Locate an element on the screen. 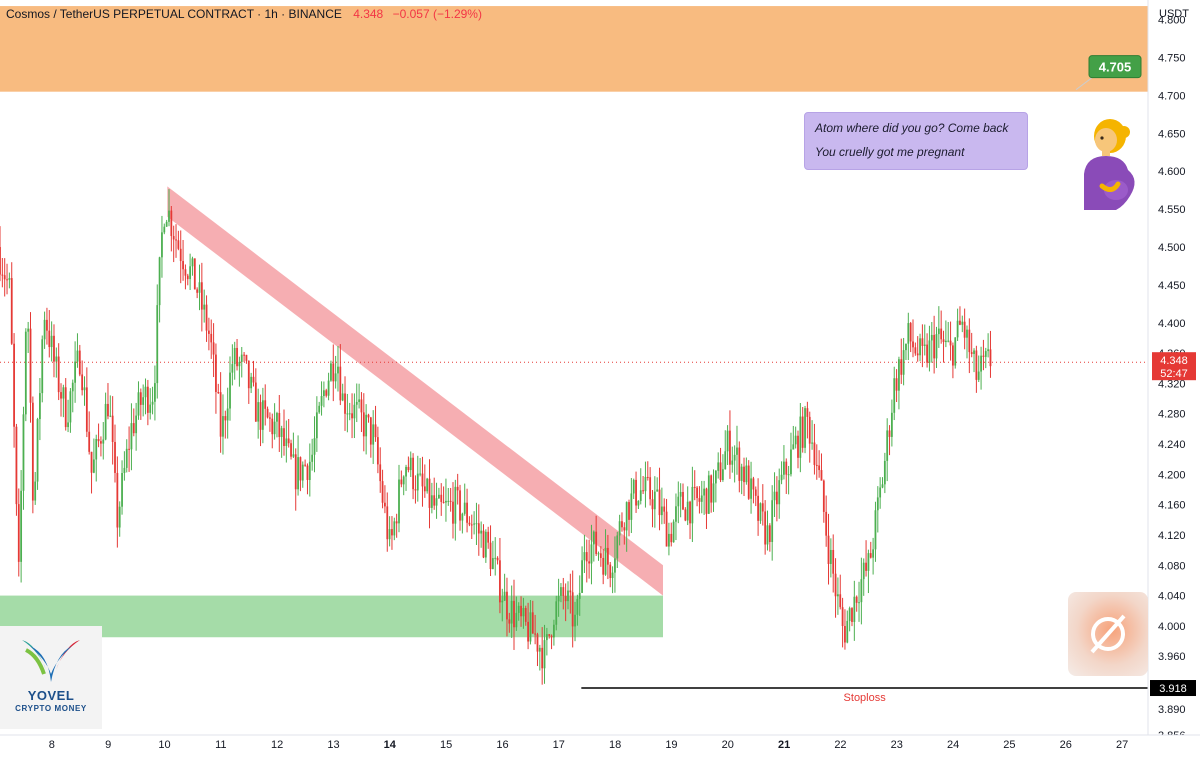 This screenshot has width=1200, height=760. logo-tagline: CRYPTO MONEY is located at coordinates (51, 708).